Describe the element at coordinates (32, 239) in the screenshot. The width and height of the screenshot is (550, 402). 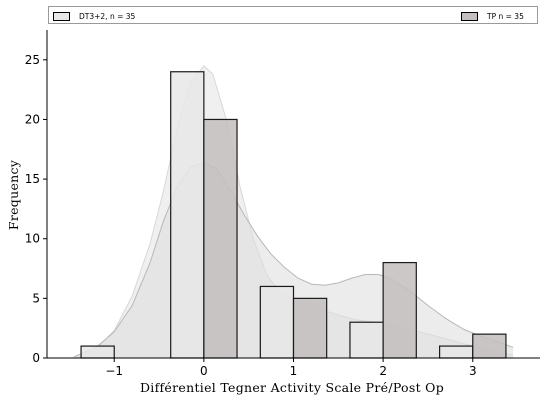
I see `y-tick-label-10: 10` at that location.